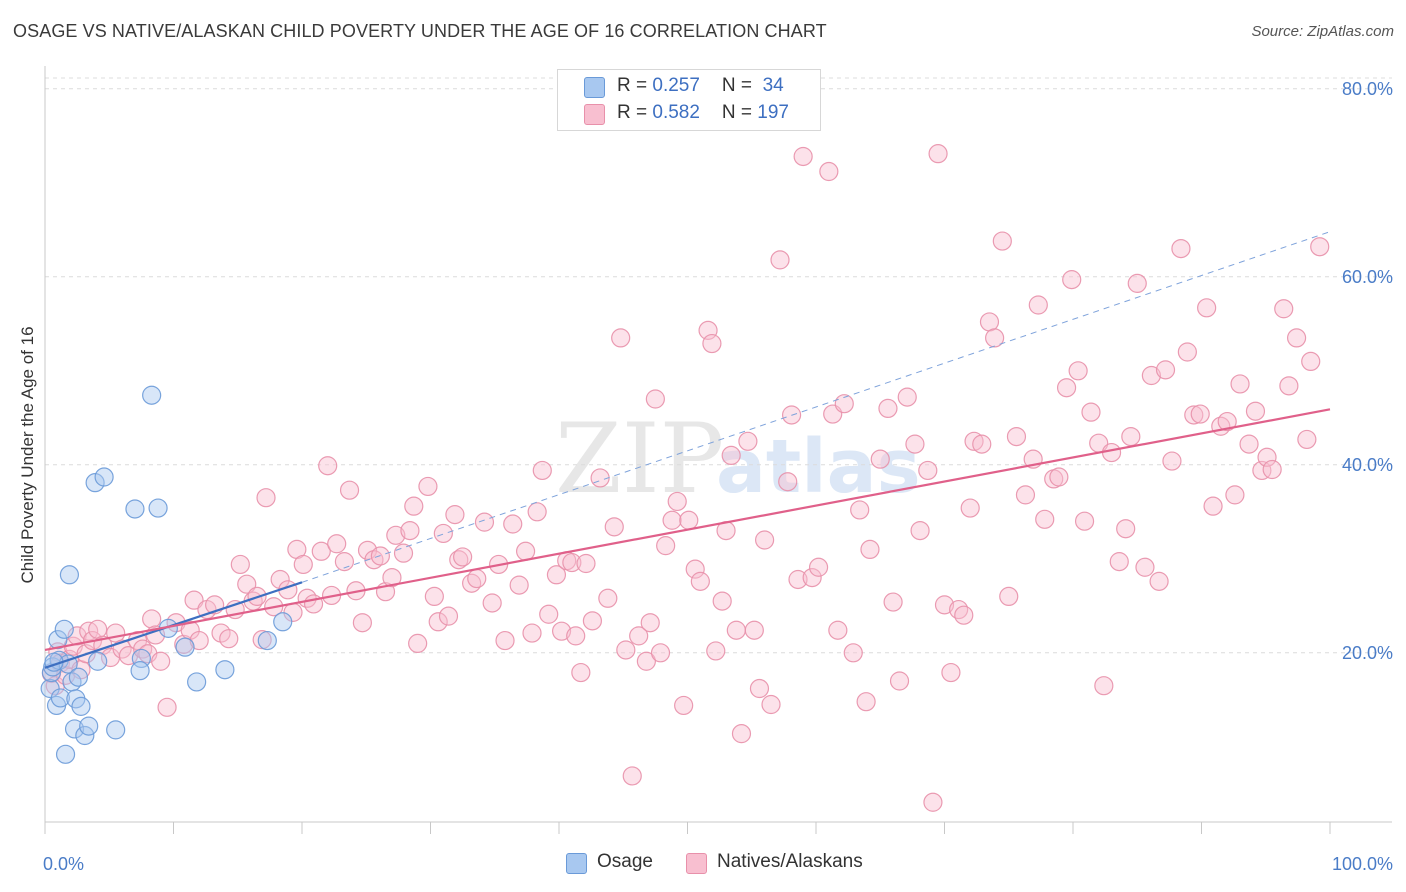 The width and height of the screenshot is (1406, 892). Describe the element at coordinates (27, 454) in the screenshot. I see `y-axis-title: Child Poverty Under the Age of 16` at that location.